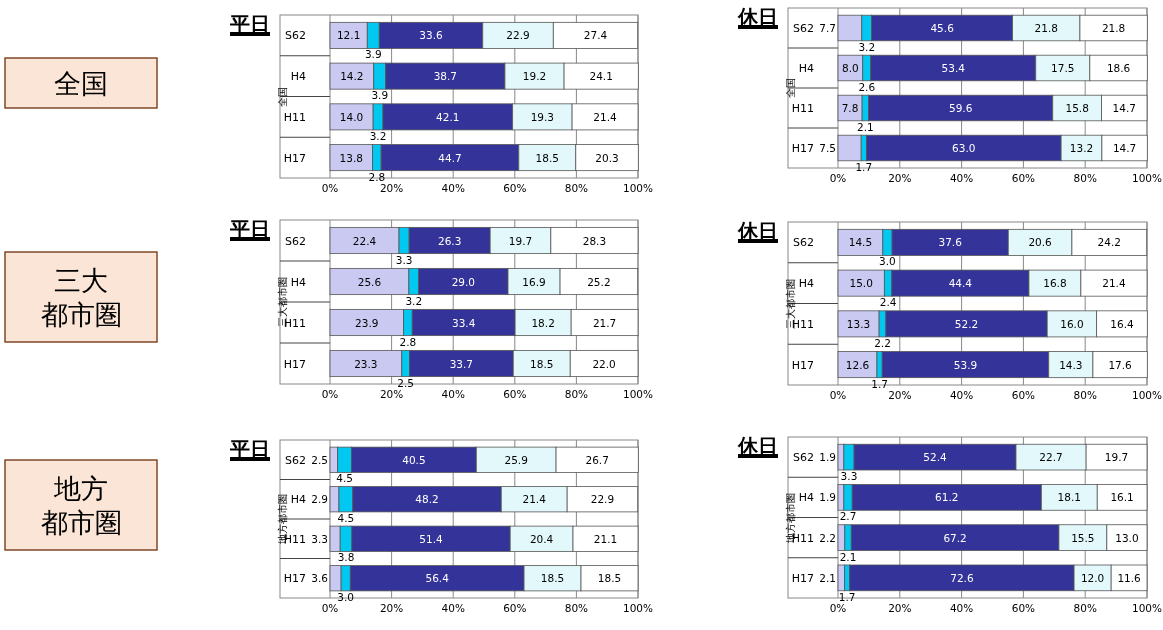  Describe the element at coordinates (1072, 323) in the screenshot. I see `data-label: 16.0` at that location.